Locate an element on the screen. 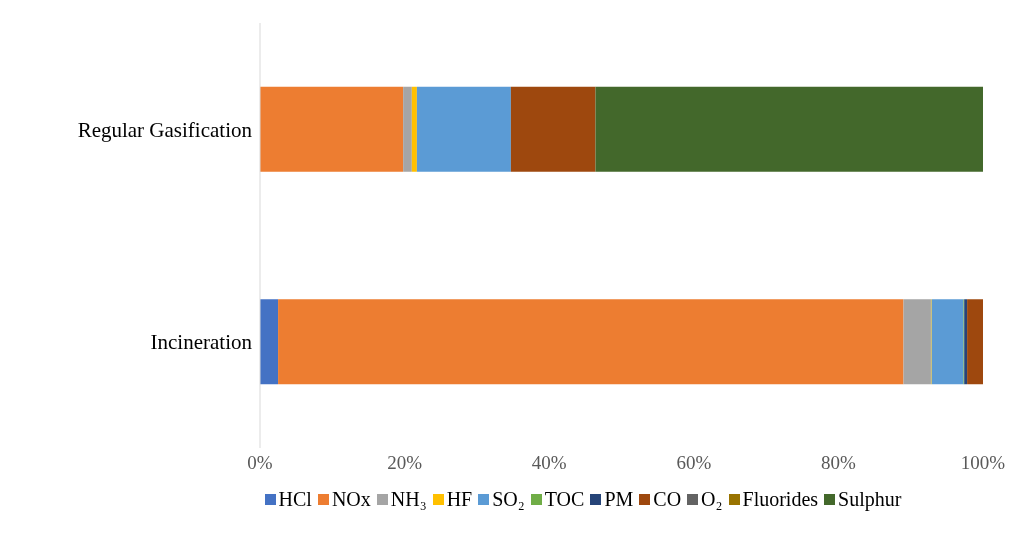 The width and height of the screenshot is (1021, 537). legend-label: Fluorides is located at coordinates (780, 499).